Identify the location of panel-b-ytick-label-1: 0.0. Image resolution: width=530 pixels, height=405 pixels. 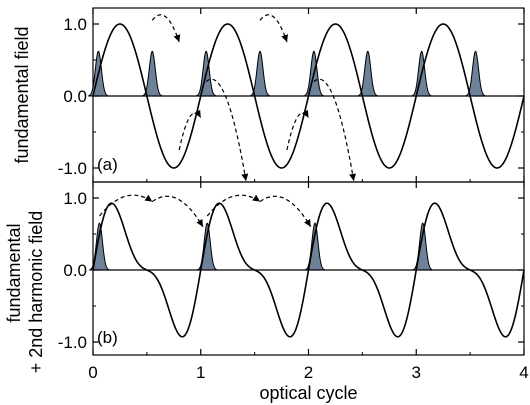
(75, 270).